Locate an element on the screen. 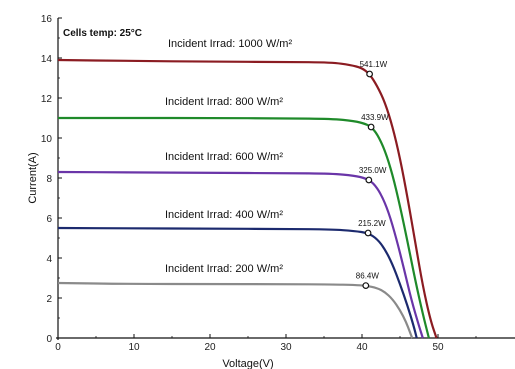 The image size is (515, 369). mpp-label-4: 215.2W is located at coordinates (372, 223).